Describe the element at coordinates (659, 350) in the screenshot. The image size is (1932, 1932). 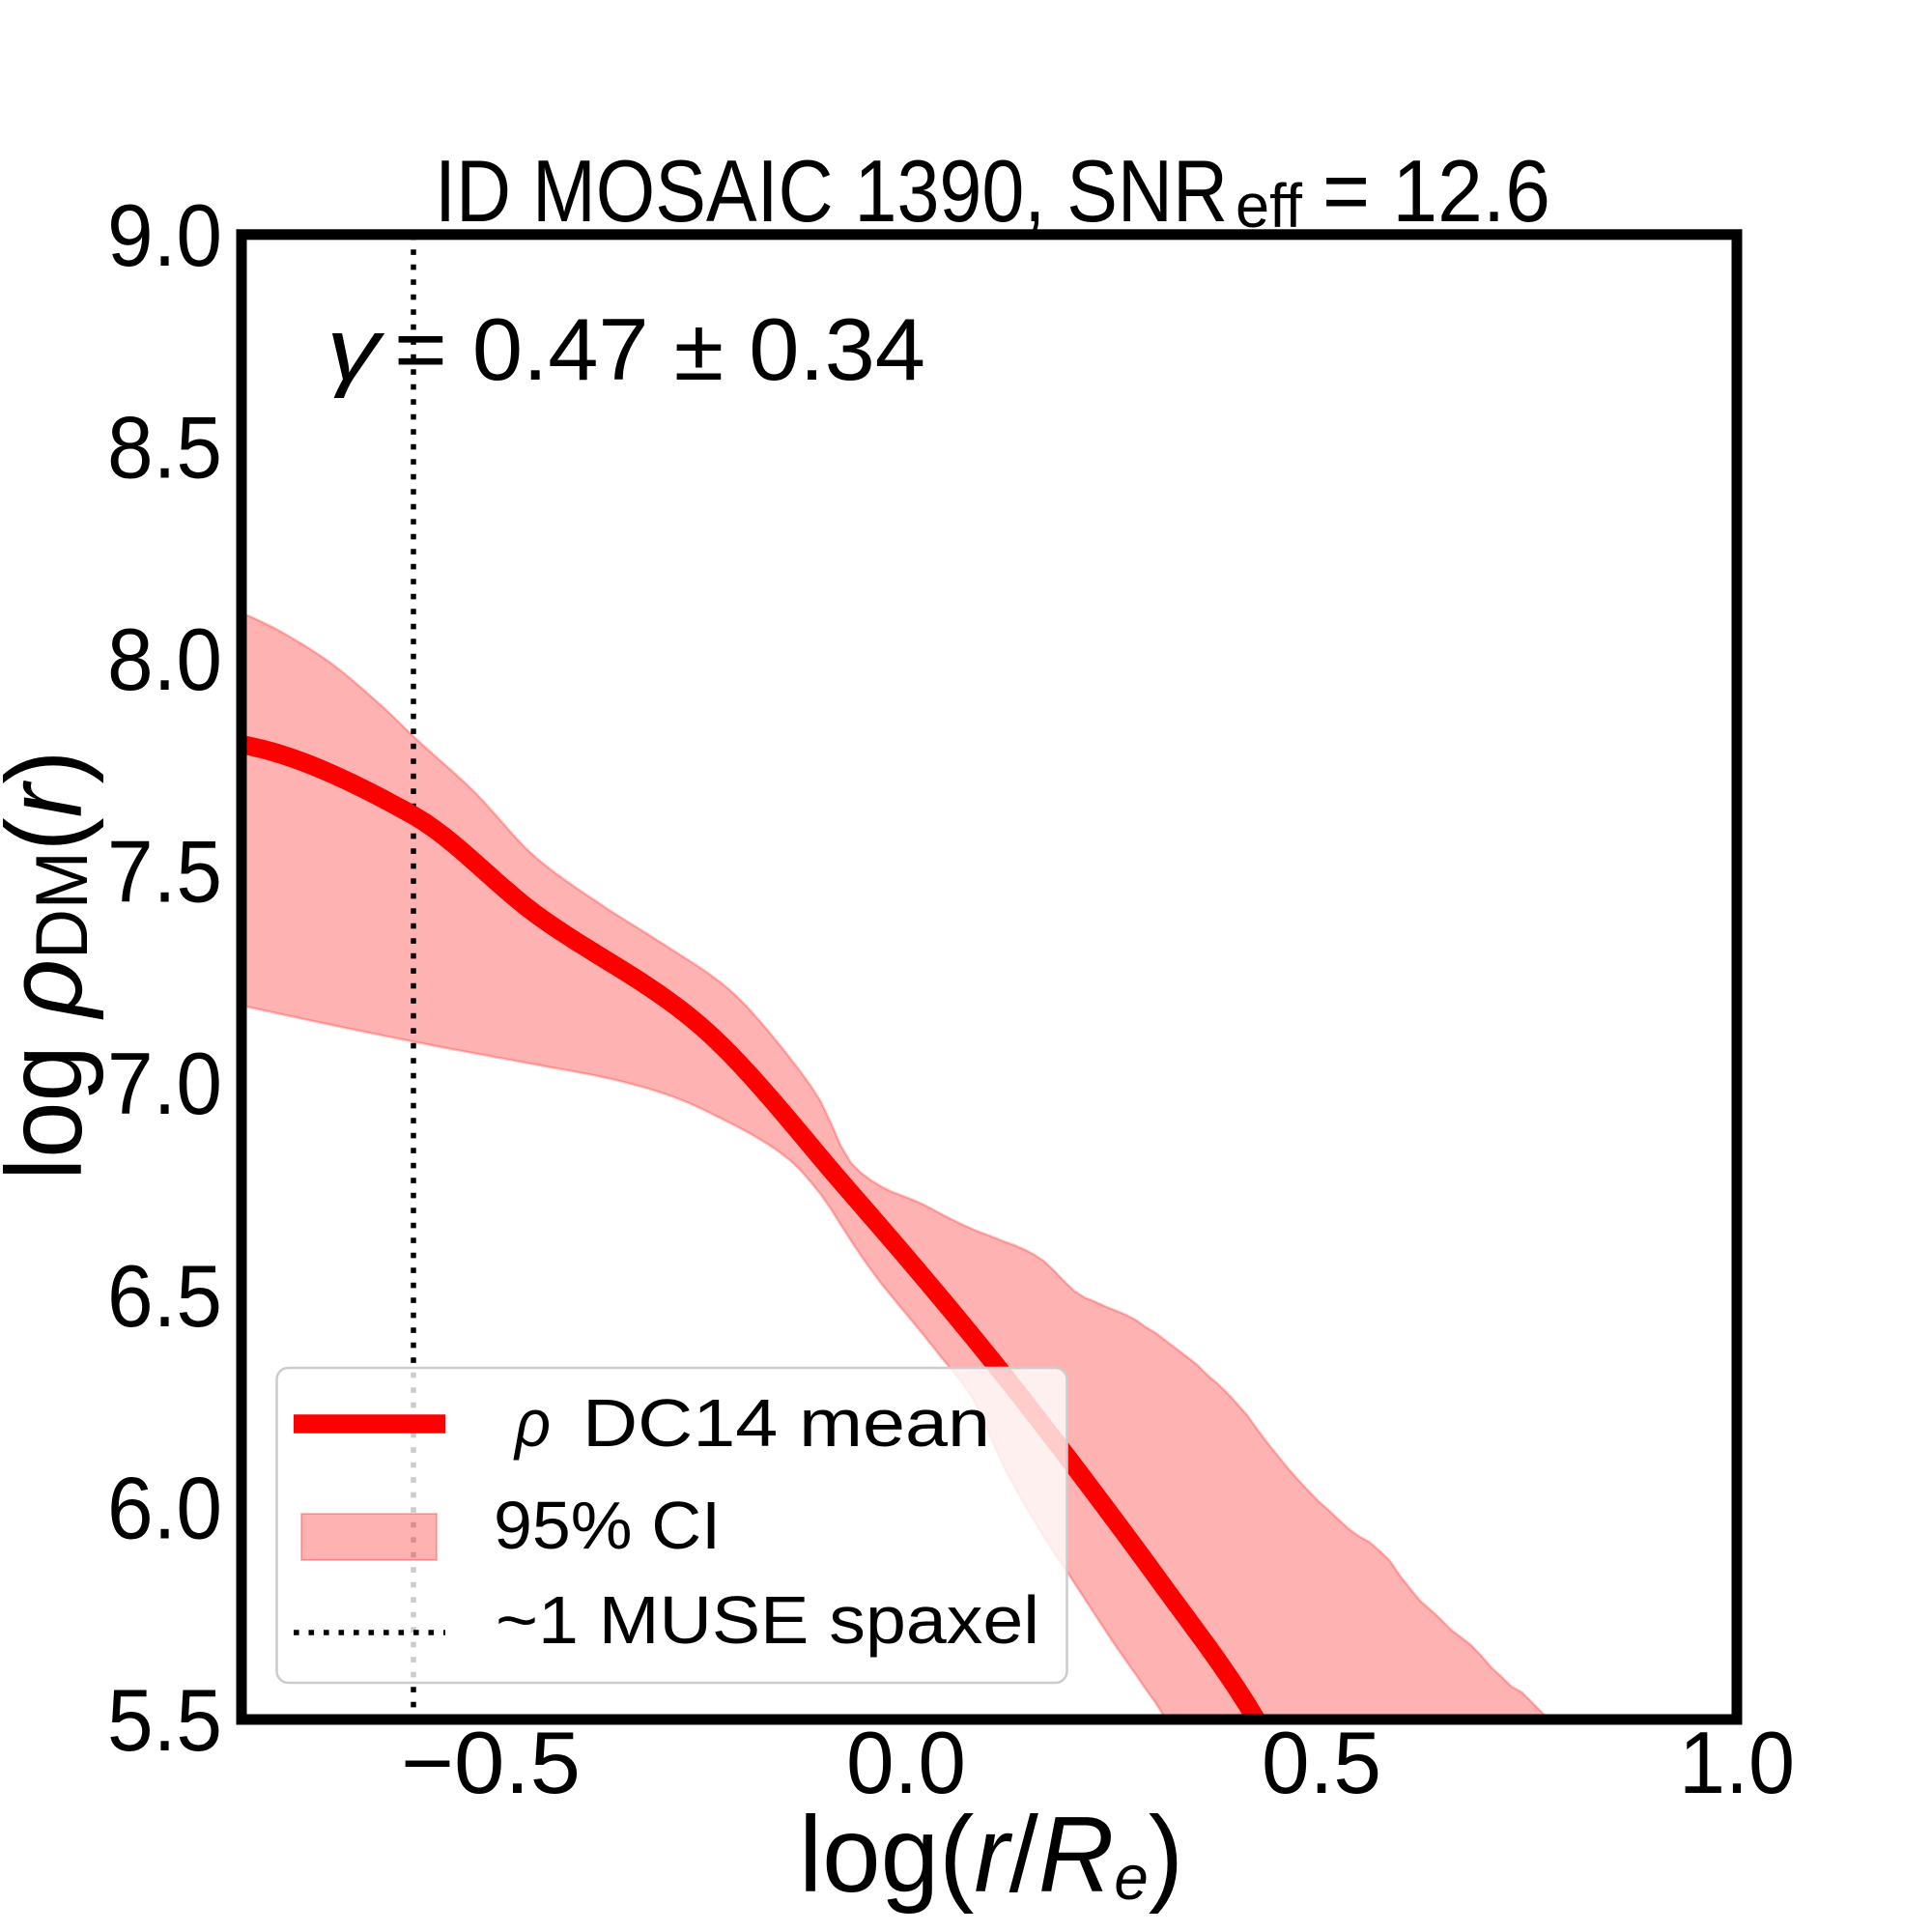
I see `svg-text: = 0.47 ± 0.34` at that location.